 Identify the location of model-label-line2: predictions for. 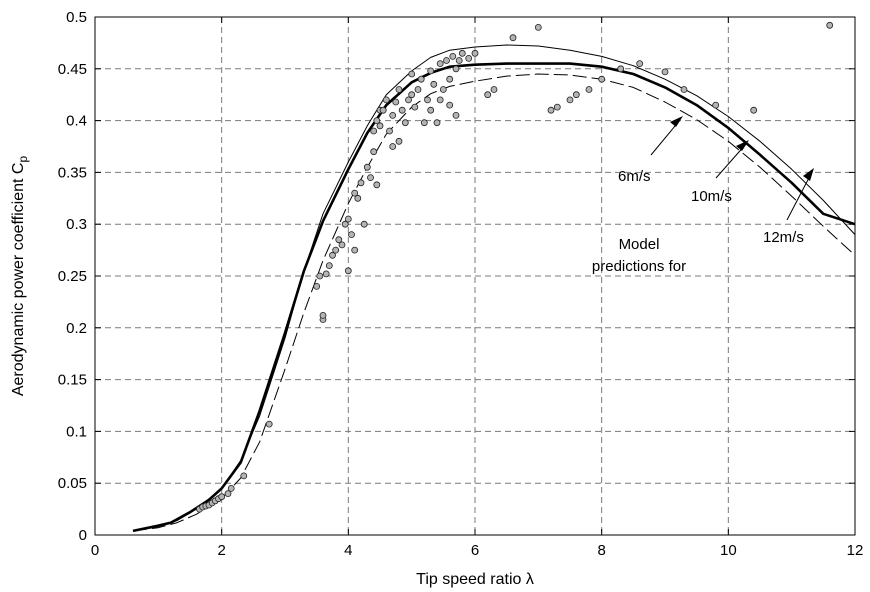
(639, 266).